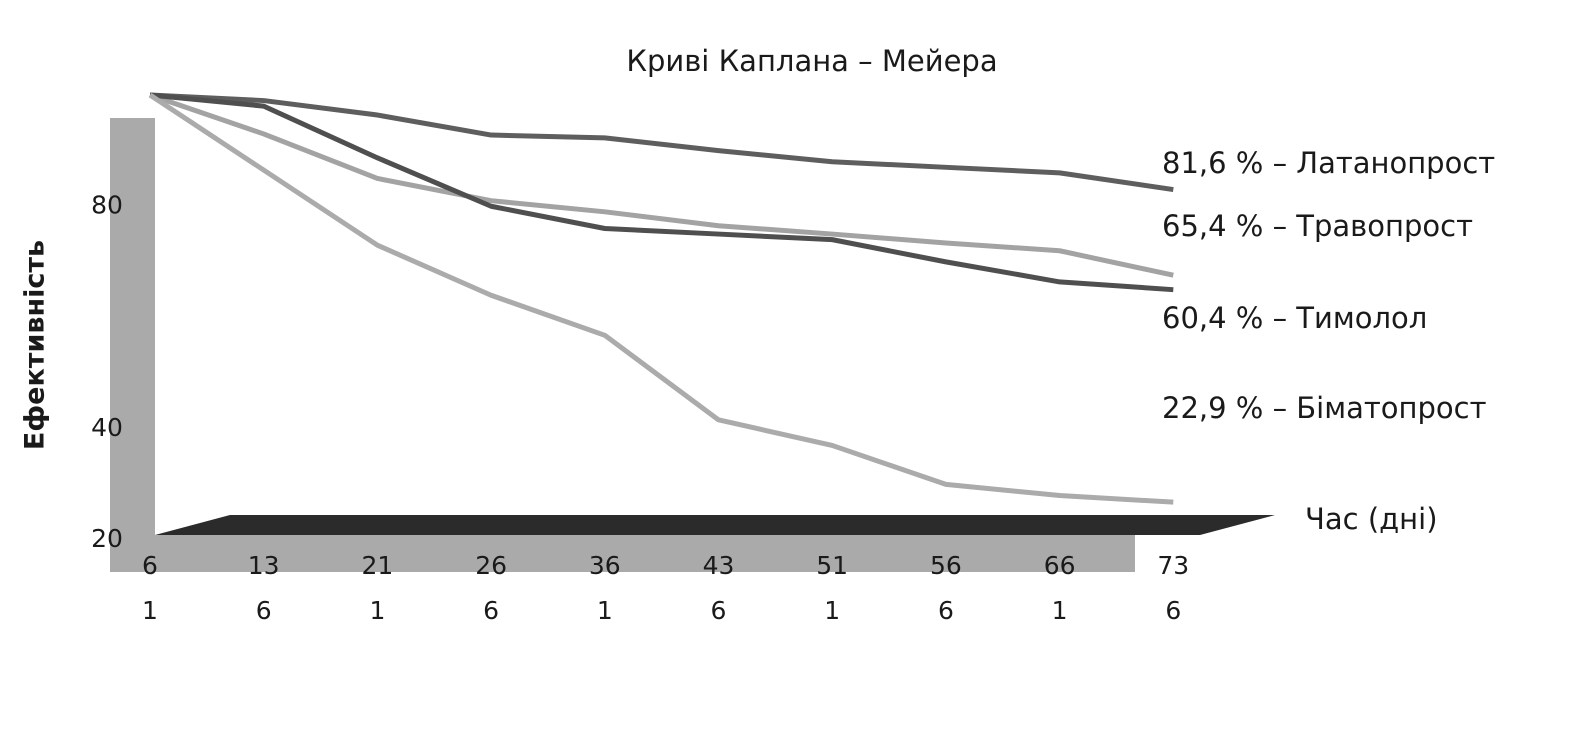  I want to click on x-tick-label: 36, so click(605, 565).